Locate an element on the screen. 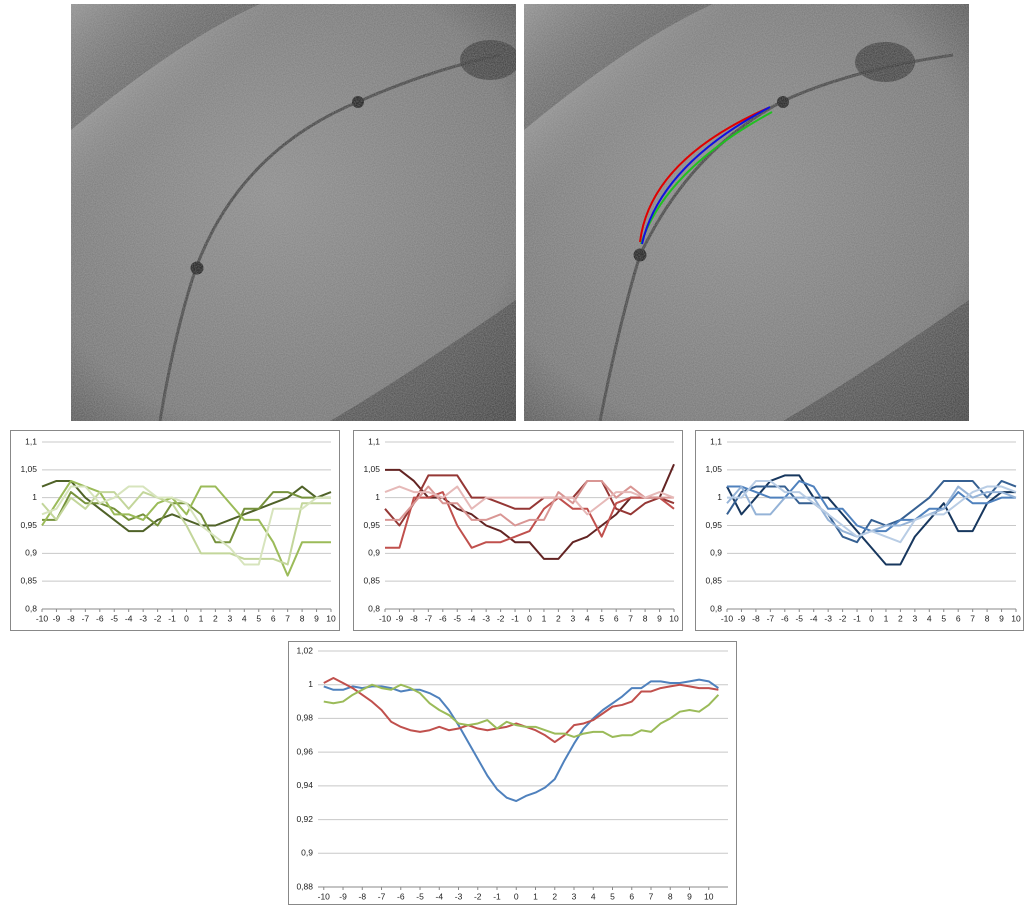 The image size is (1025, 907). y-tick-label: 0,98 is located at coordinates (304, 718).